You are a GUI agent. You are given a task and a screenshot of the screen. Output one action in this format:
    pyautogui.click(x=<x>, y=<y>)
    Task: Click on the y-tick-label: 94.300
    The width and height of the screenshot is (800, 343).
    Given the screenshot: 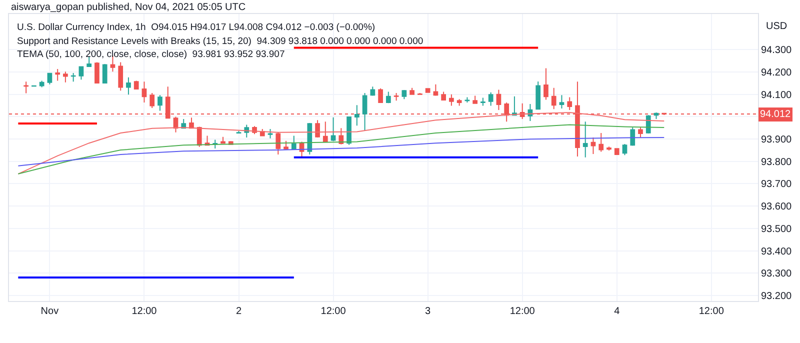 What is the action you would take?
    pyautogui.click(x=776, y=50)
    